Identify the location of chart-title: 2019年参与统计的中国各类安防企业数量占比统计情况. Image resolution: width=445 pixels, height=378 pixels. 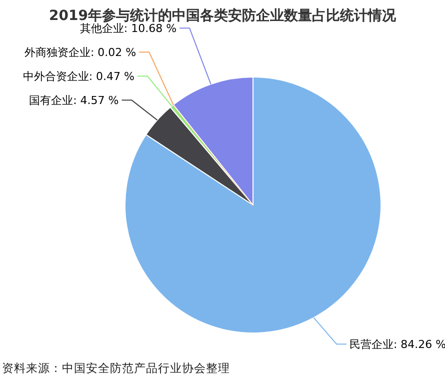
(223, 15).